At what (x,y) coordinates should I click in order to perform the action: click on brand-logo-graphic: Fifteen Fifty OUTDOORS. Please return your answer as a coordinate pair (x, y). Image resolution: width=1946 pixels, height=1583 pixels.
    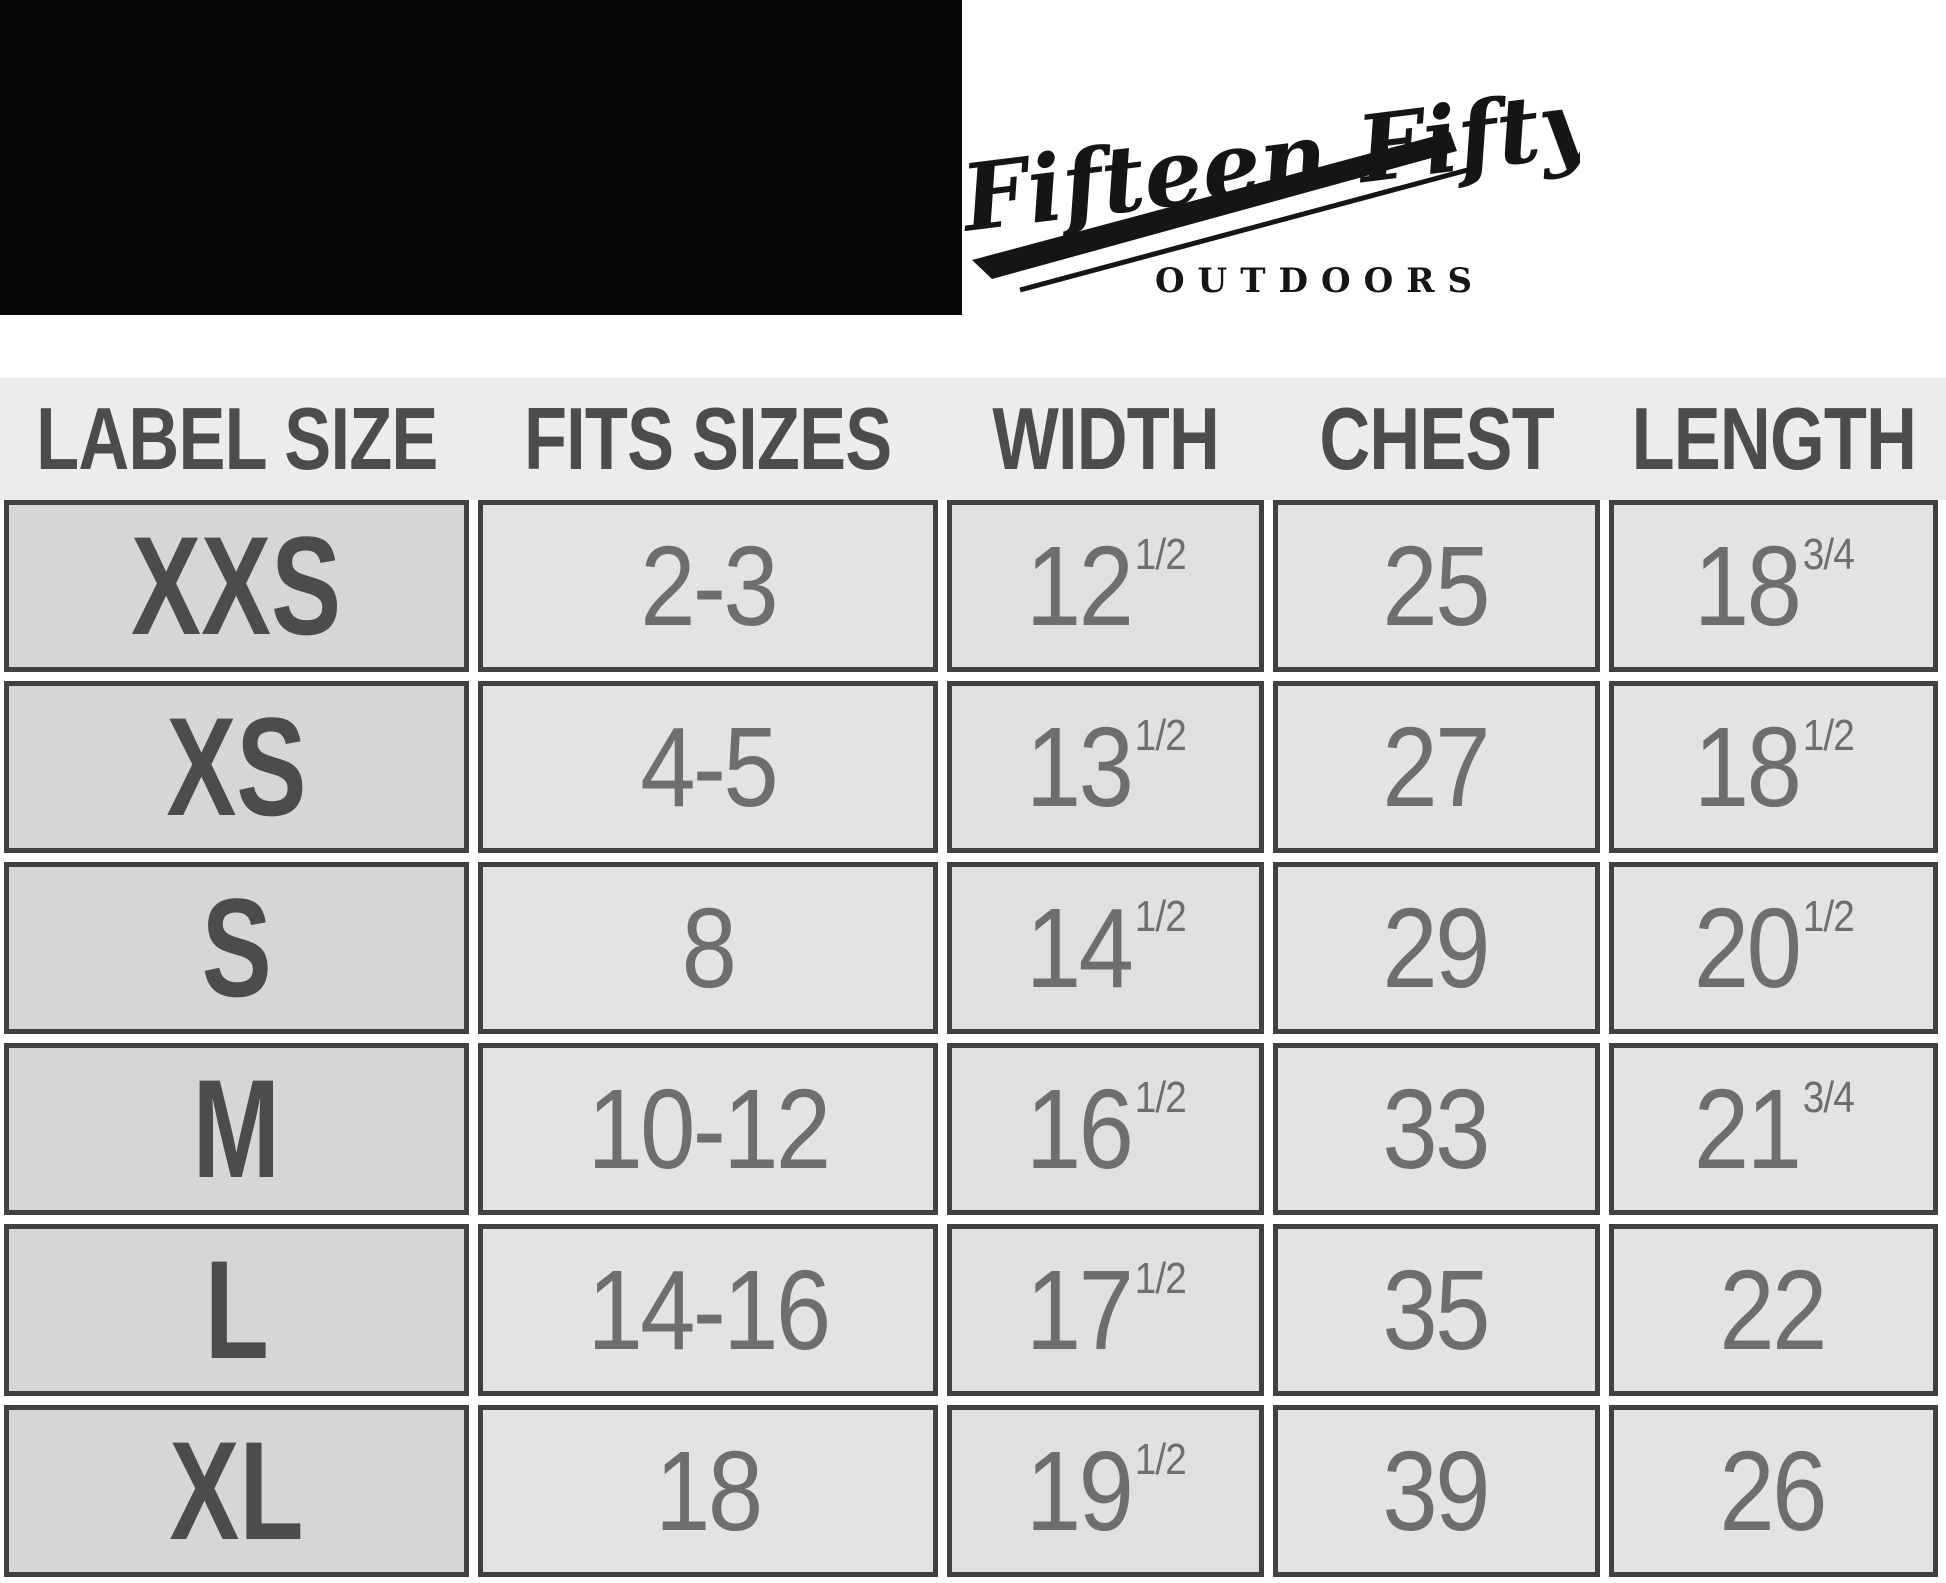
    Looking at the image, I should click on (1266, 184).